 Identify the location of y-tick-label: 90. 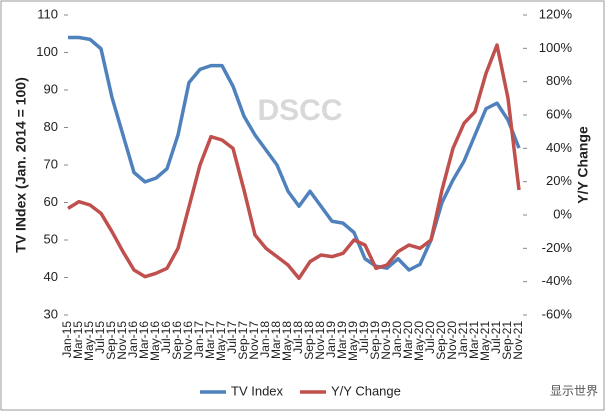
(51, 88).